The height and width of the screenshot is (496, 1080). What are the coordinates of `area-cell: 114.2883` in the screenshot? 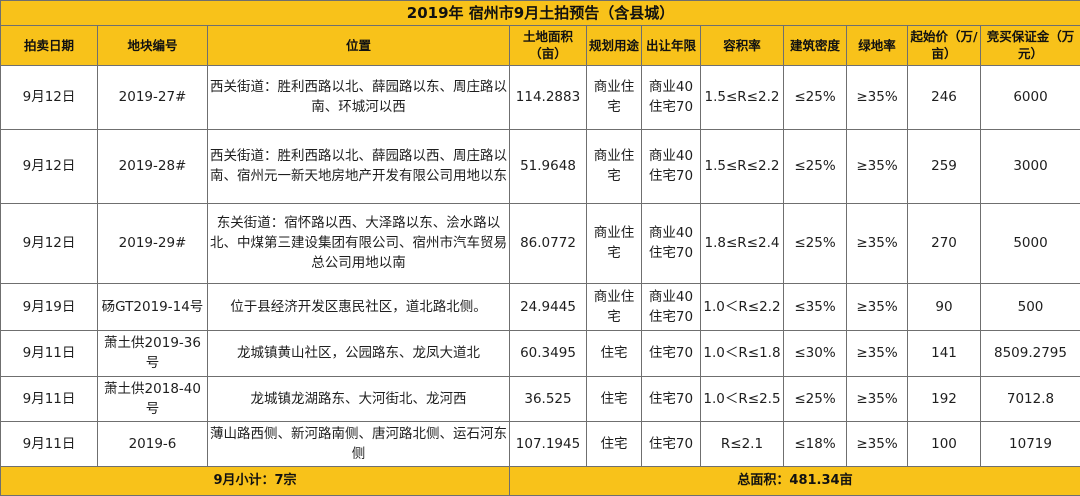 It's located at (548, 97).